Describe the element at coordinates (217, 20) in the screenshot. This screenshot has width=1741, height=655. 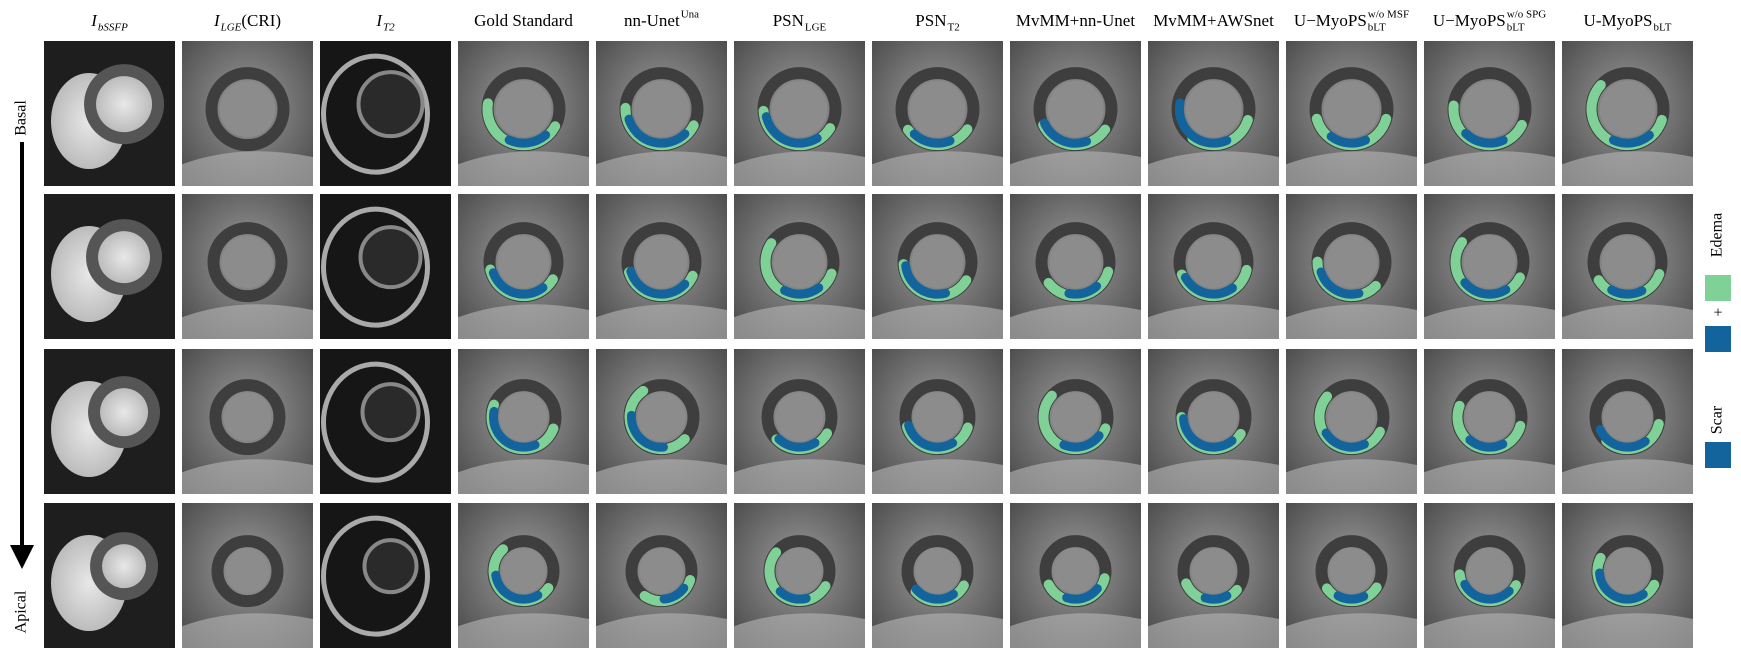
I see `header-main: I` at that location.